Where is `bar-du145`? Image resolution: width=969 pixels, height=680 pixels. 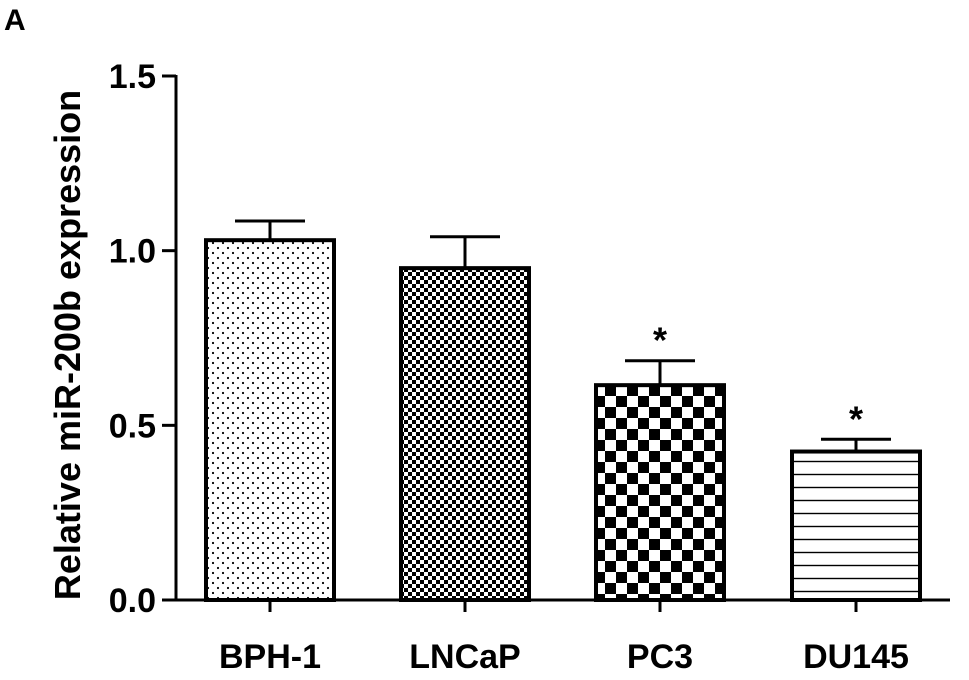 bar-du145 is located at coordinates (856, 525).